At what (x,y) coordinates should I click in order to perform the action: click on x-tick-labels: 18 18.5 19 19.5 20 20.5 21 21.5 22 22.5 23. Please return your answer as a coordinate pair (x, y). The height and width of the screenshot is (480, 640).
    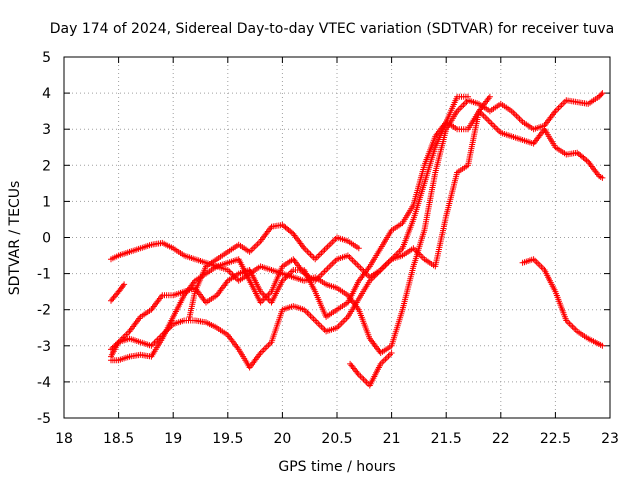
    Looking at the image, I should click on (337, 439).